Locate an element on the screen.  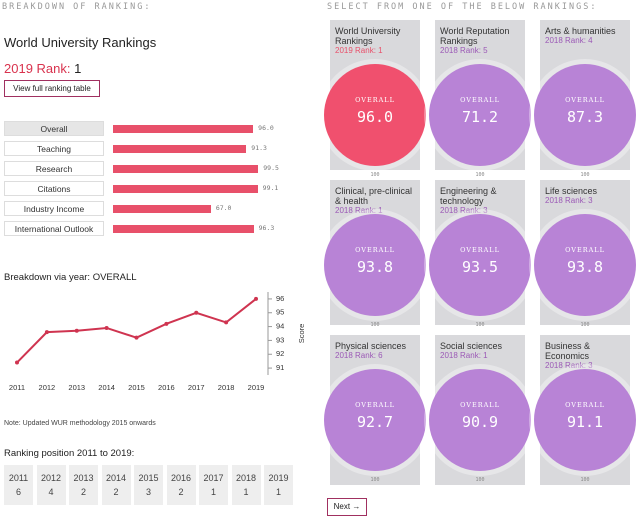
y-tick-label: 92 is located at coordinates (280, 353).